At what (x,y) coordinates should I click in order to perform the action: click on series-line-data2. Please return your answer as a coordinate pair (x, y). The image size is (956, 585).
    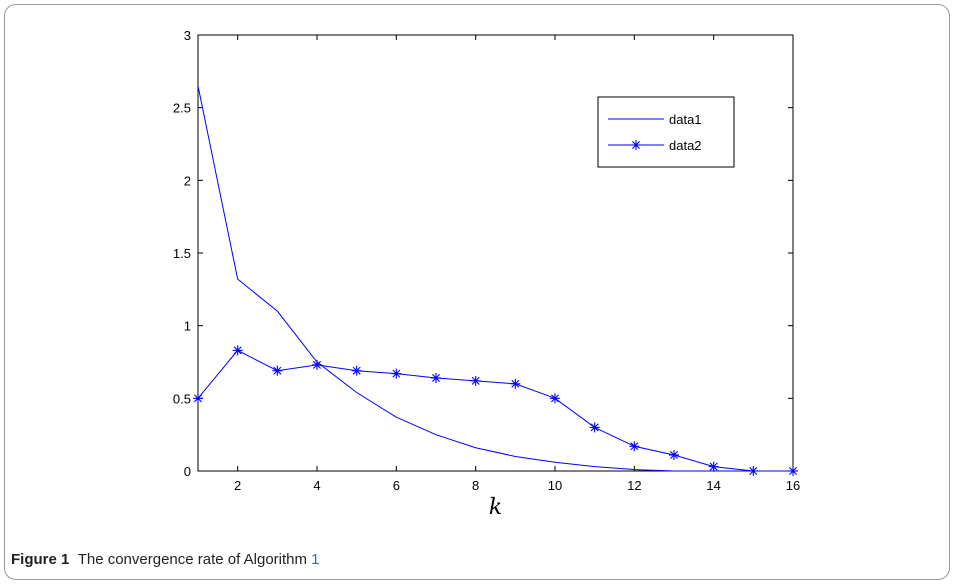
    Looking at the image, I should click on (495, 410).